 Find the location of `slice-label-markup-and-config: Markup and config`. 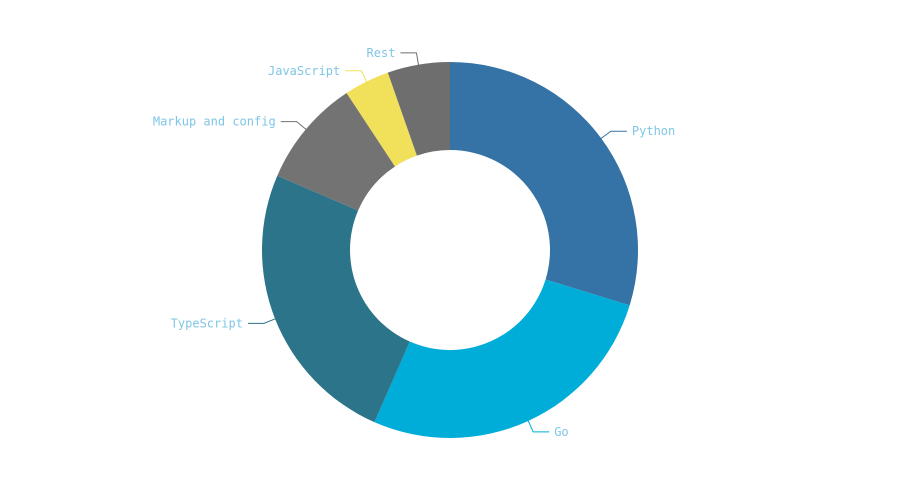

slice-label-markup-and-config: Markup and config is located at coordinates (214, 122).